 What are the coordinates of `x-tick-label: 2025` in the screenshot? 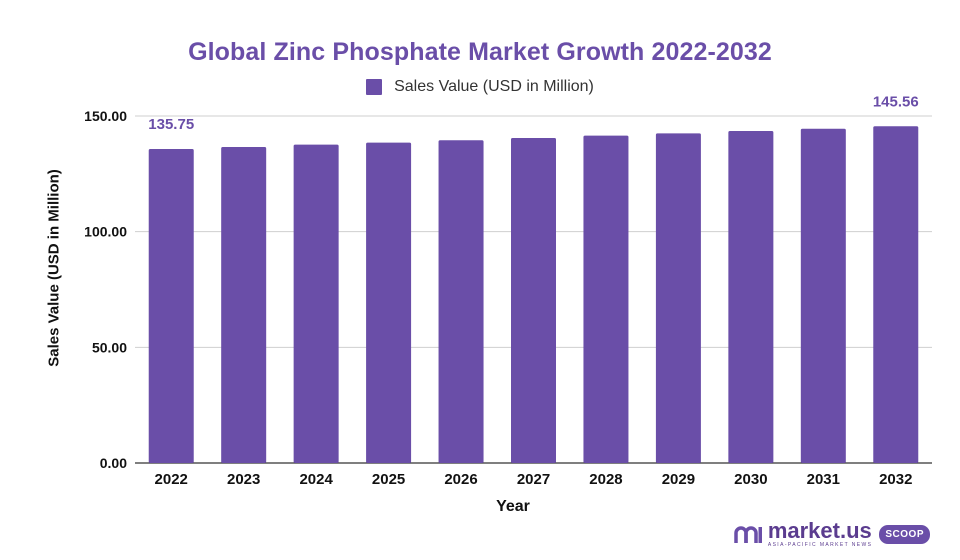 It's located at (388, 479).